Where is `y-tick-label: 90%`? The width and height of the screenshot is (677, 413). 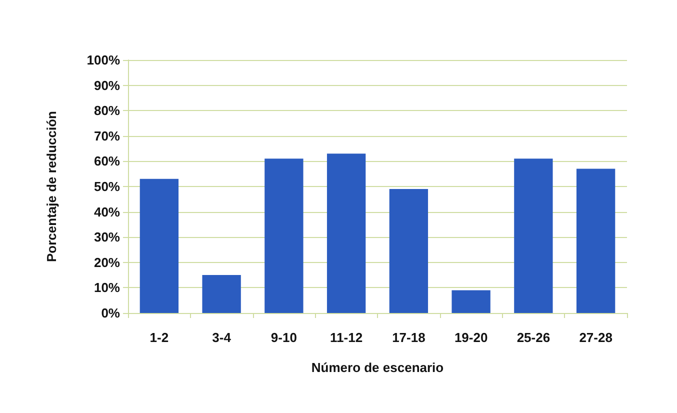
y-tick-label: 90% is located at coordinates (107, 85).